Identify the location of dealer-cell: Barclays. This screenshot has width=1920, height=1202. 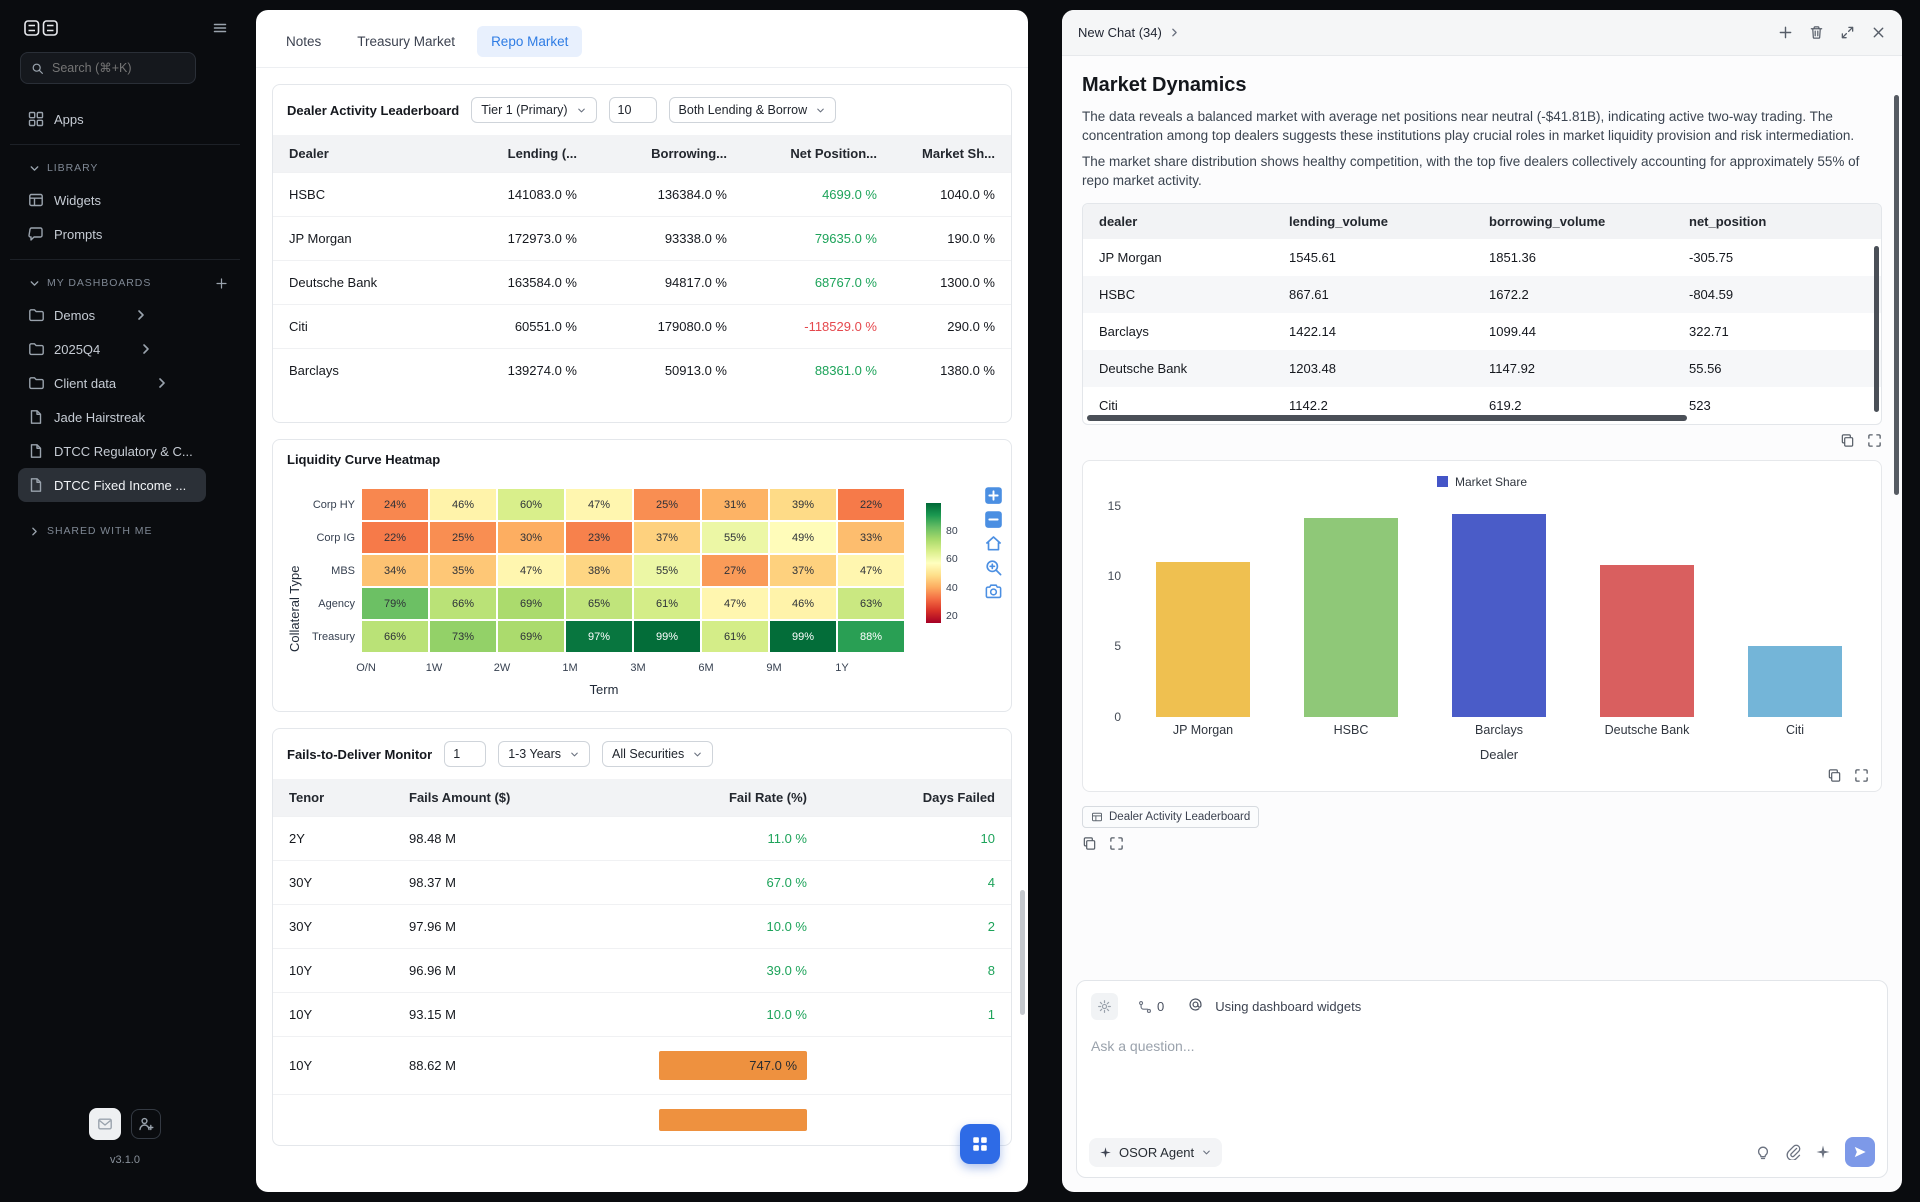
(358, 370).